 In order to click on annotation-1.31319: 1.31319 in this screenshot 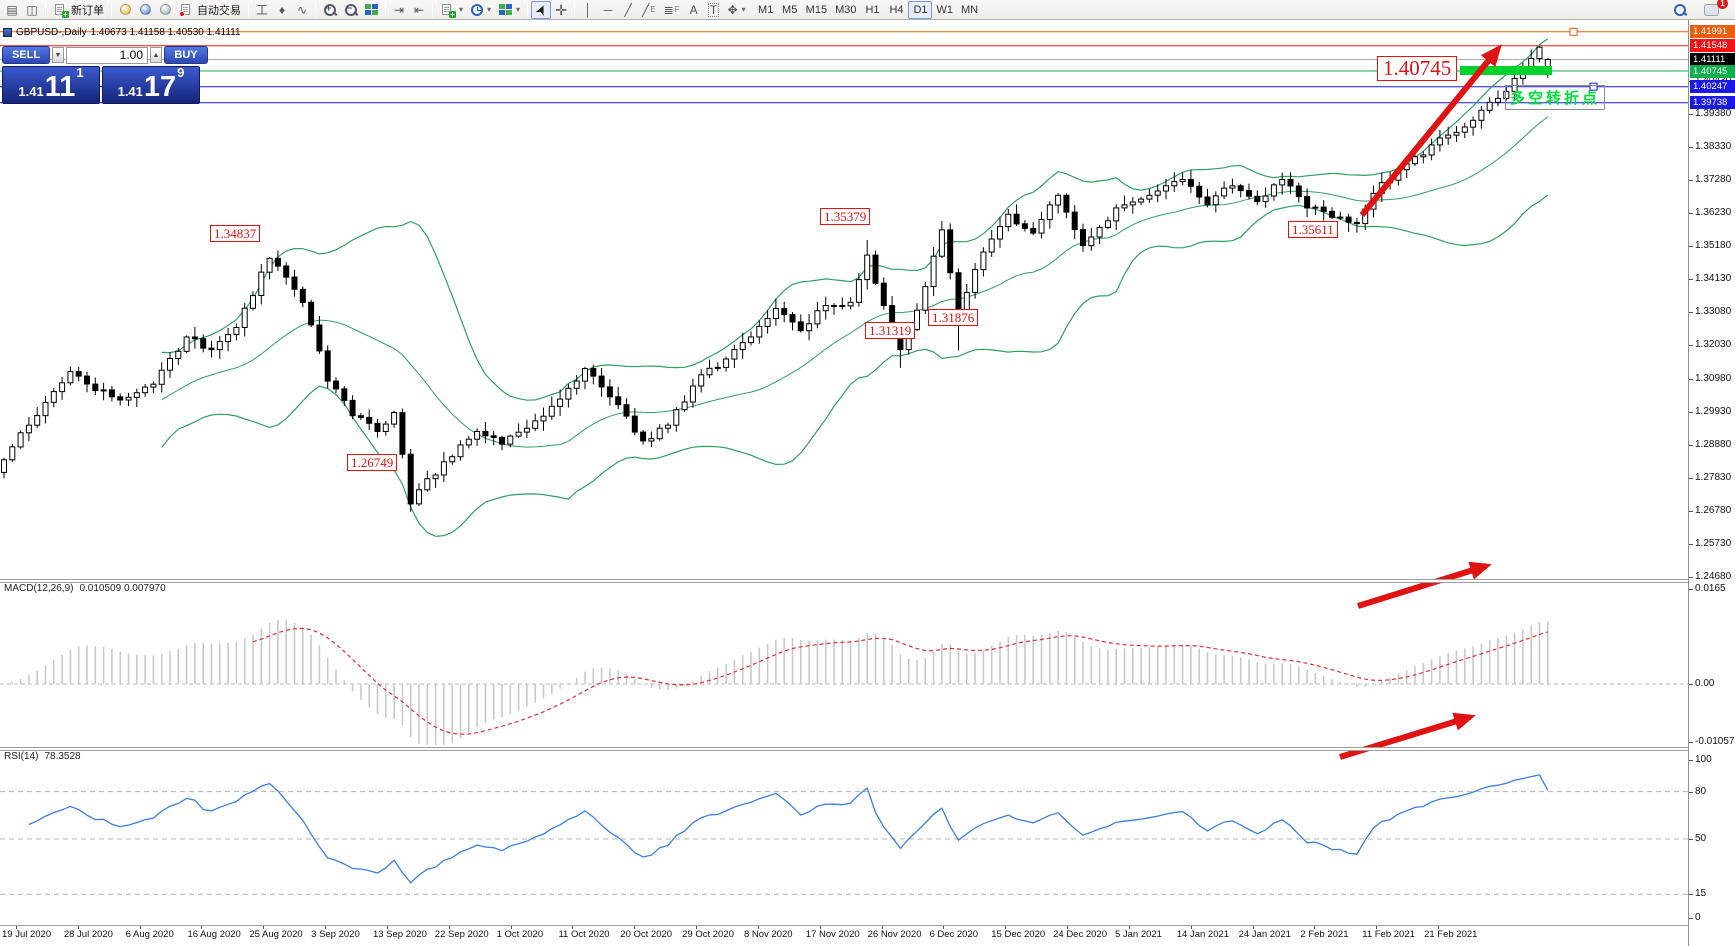, I will do `click(890, 330)`.